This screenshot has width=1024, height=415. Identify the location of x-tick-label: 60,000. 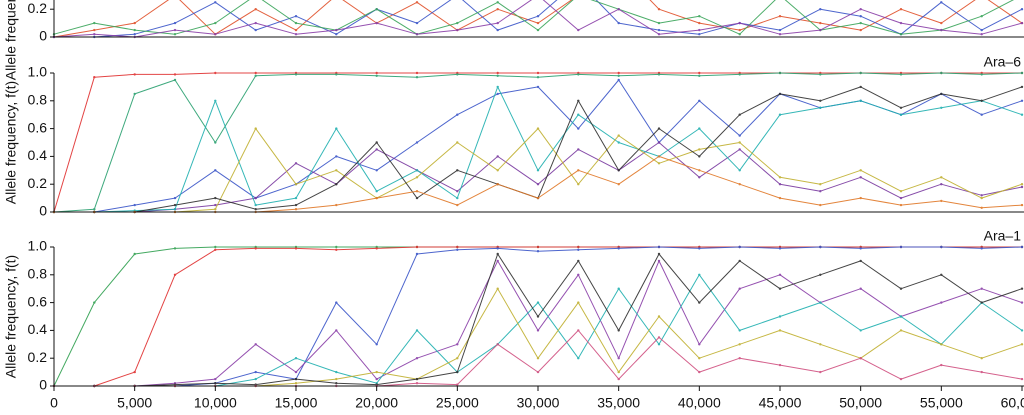
(1012, 403).